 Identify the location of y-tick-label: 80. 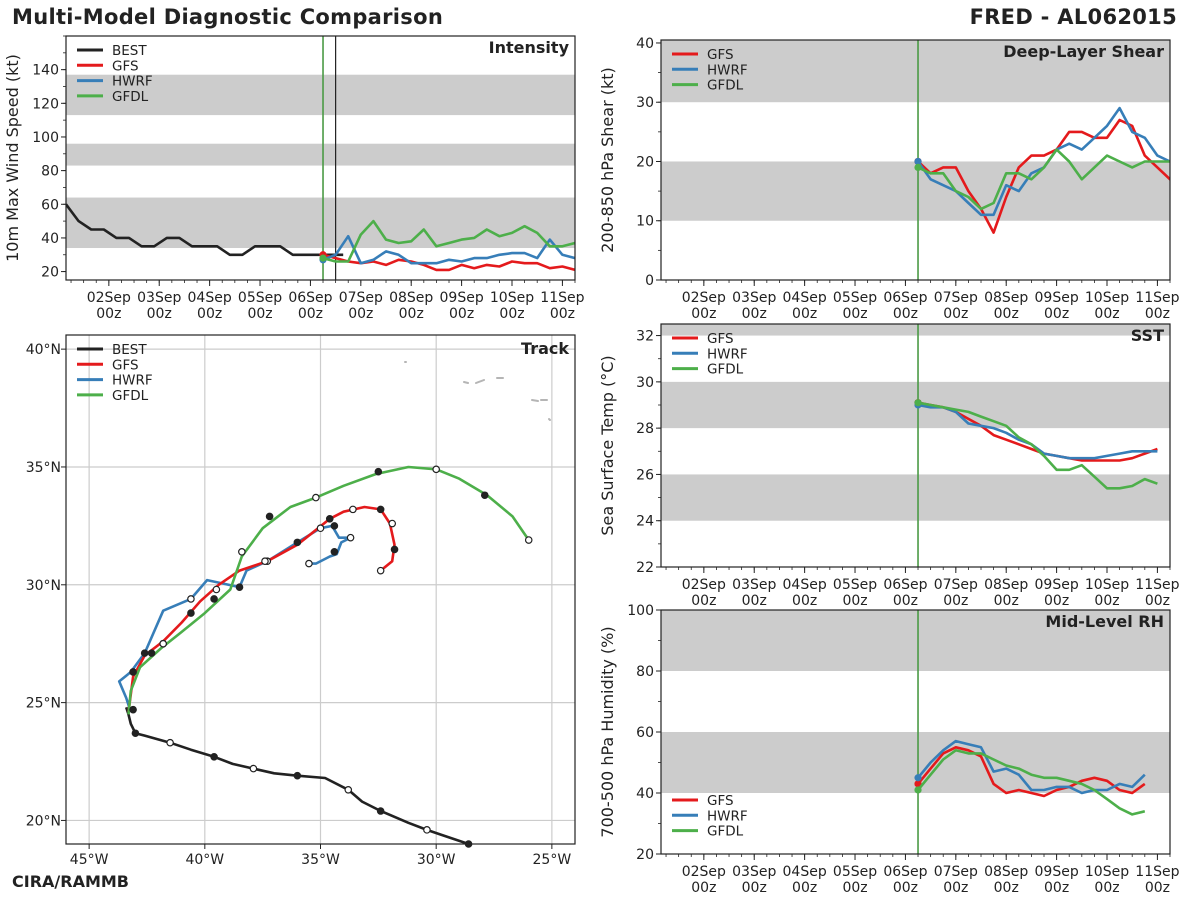
(645, 672).